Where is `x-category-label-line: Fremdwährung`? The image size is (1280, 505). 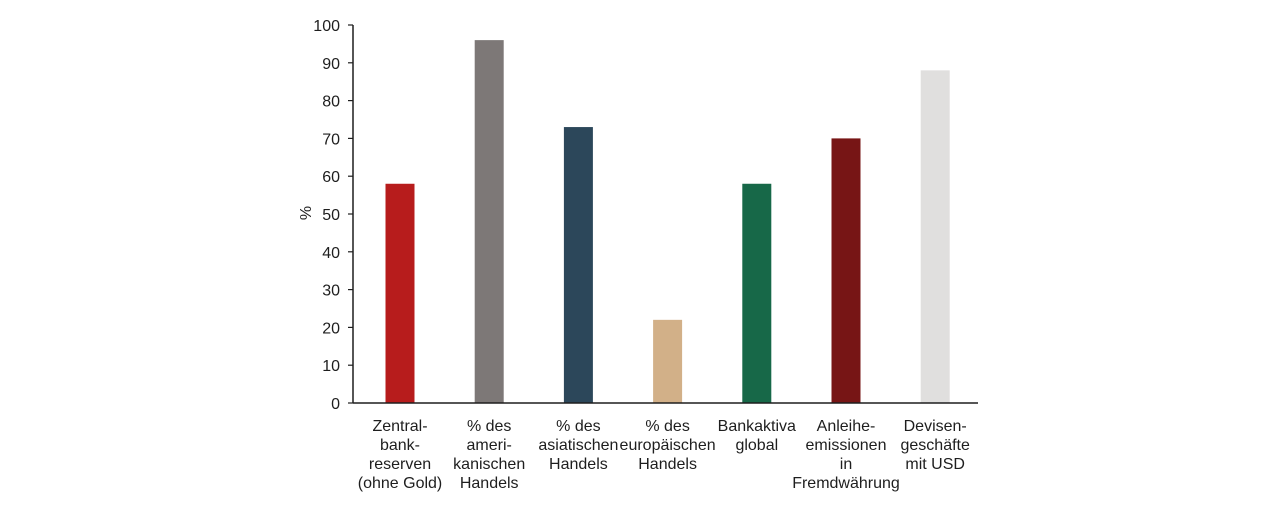 x-category-label-line: Fremdwährung is located at coordinates (846, 483).